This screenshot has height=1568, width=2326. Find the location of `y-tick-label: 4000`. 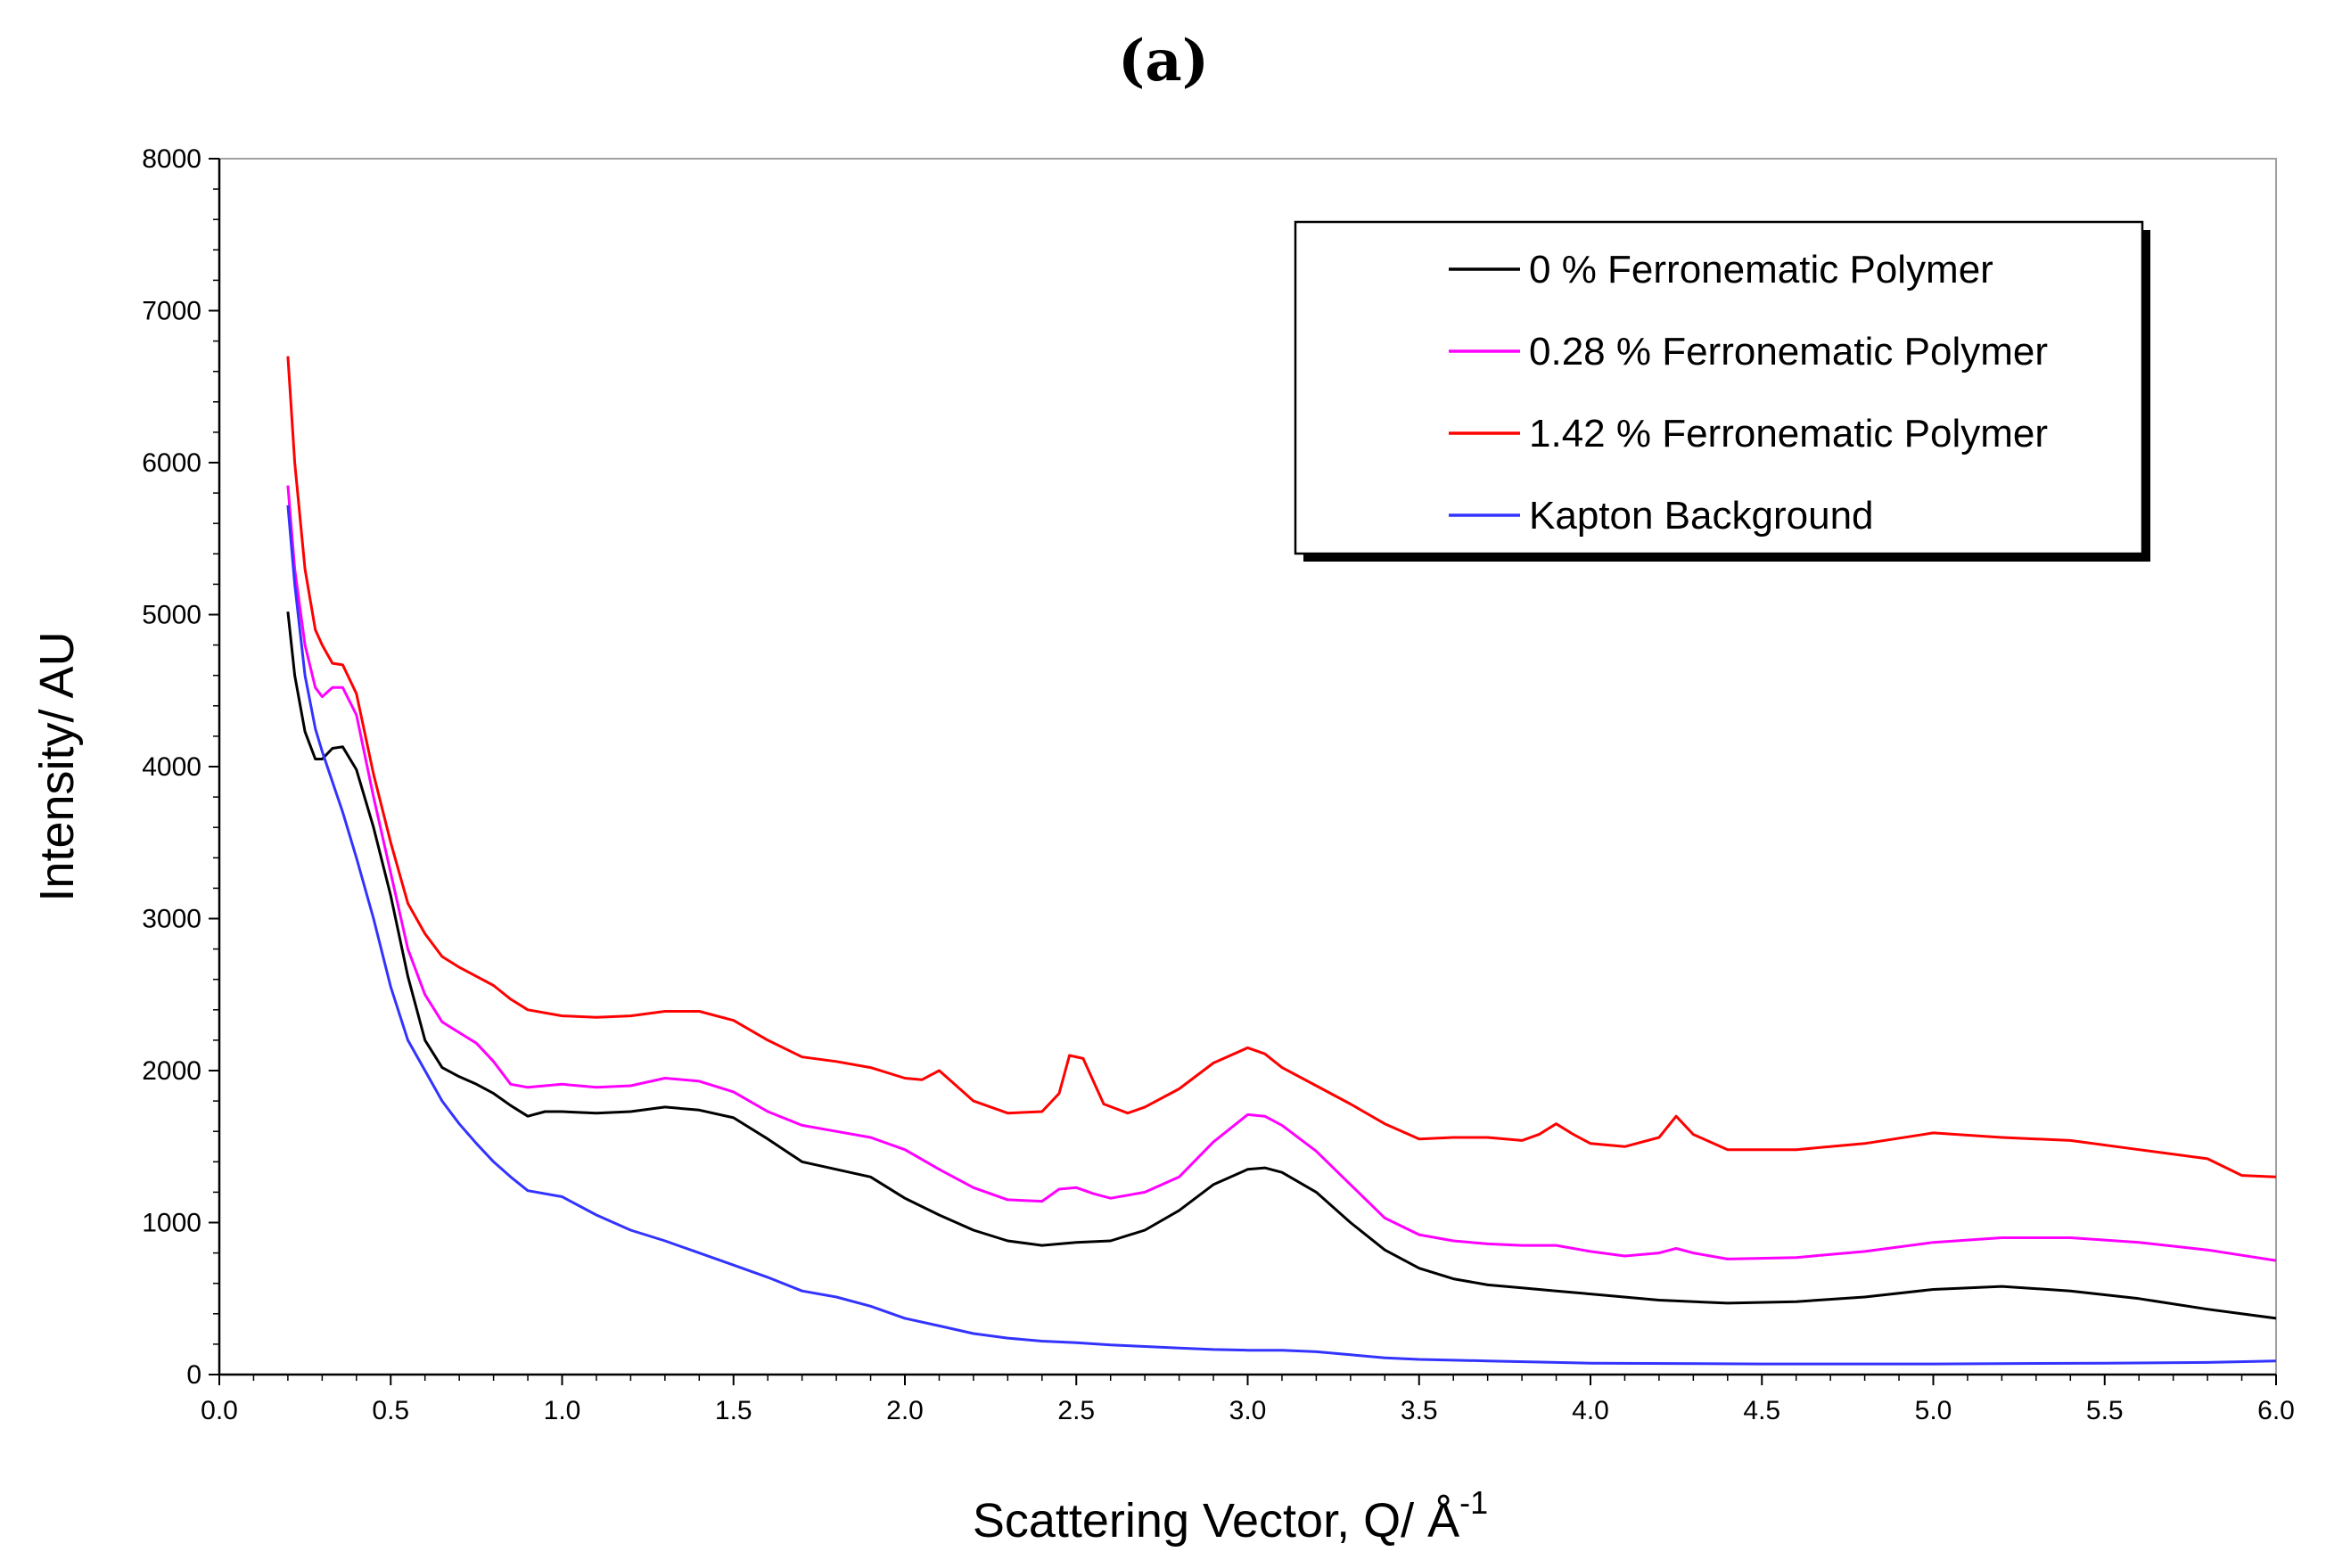

y-tick-label: 4000 is located at coordinates (171, 767).